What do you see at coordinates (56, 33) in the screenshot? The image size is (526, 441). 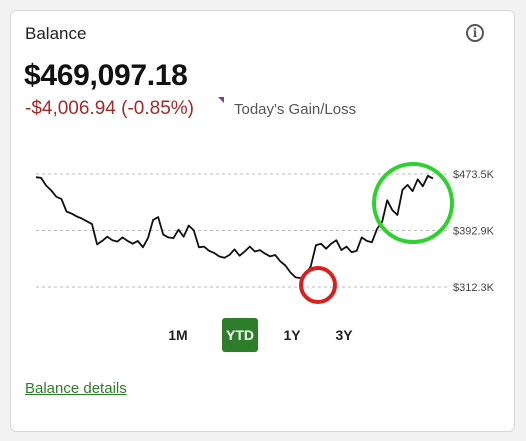 I see `card-title: Balance` at bounding box center [56, 33].